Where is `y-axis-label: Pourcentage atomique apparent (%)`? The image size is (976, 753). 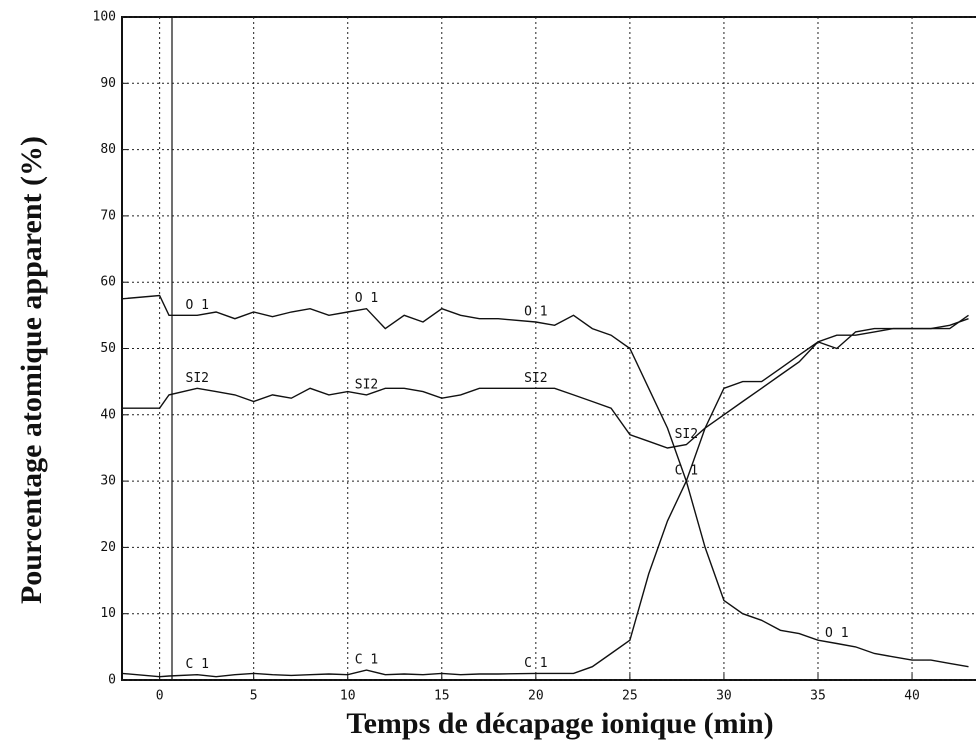
y-axis-label: Pourcentage atomique apparent (%) is located at coordinates (31, 370).